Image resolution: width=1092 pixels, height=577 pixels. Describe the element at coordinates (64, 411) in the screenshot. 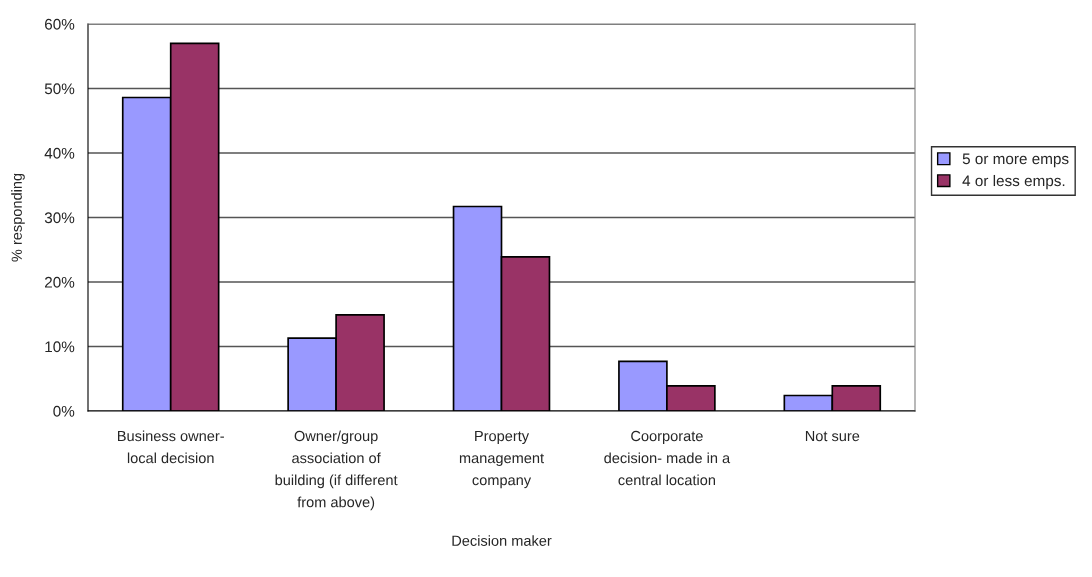

I see `y-tick-label: 0%` at that location.